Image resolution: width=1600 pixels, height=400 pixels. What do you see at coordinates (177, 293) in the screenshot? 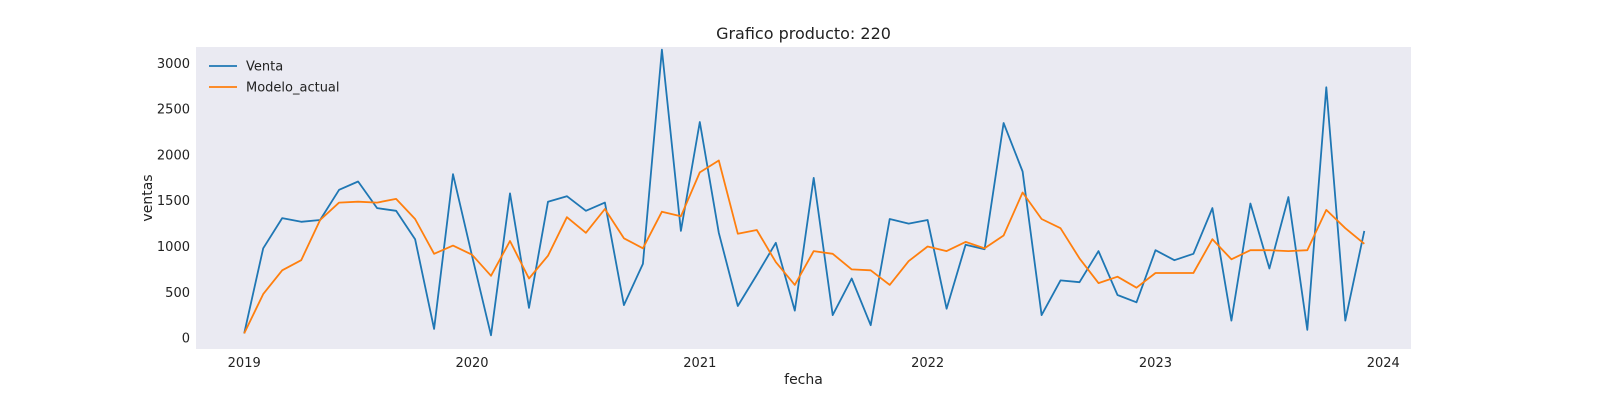
I see `y-tick-label: 500` at bounding box center [177, 293].